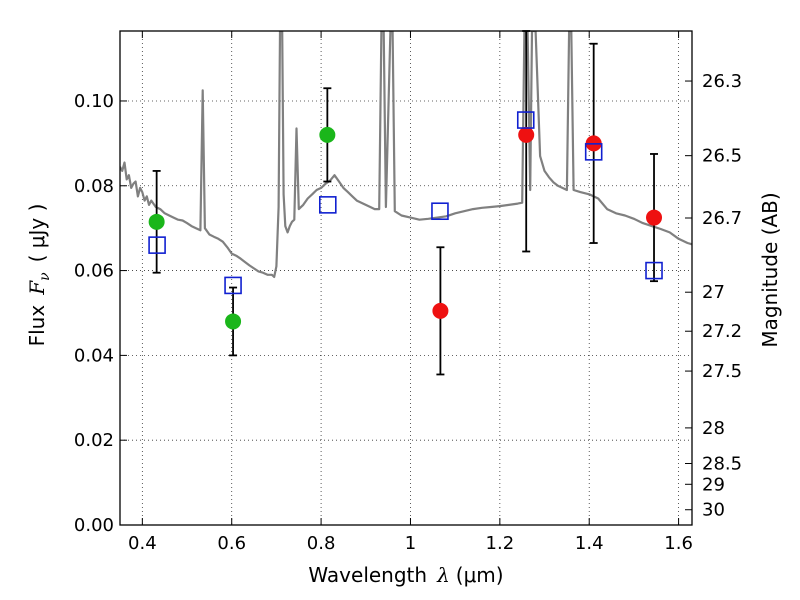 Image resolution: width=800 pixels, height=600 pixels. What do you see at coordinates (94, 440) in the screenshot?
I see `y-tick-label: 0.02` at bounding box center [94, 440].